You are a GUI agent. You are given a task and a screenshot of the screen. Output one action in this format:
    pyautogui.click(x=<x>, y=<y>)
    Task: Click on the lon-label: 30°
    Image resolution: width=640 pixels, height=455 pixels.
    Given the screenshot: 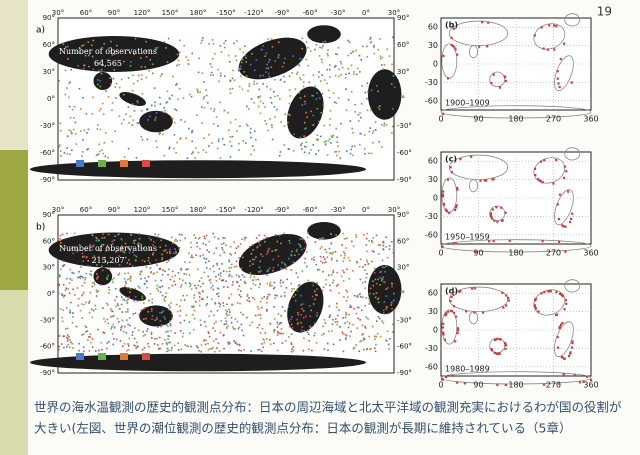 What is the action you would take?
    pyautogui.click(x=58, y=13)
    